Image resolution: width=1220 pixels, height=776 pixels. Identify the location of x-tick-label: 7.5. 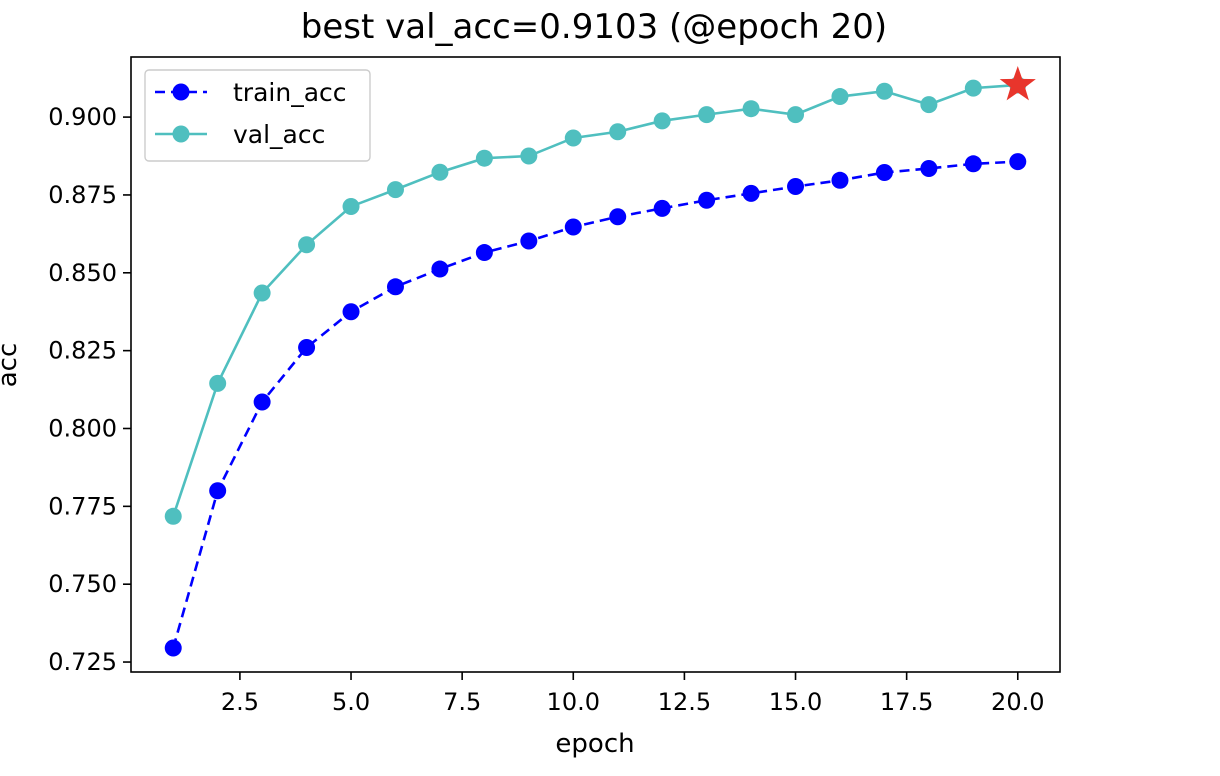
(462, 702).